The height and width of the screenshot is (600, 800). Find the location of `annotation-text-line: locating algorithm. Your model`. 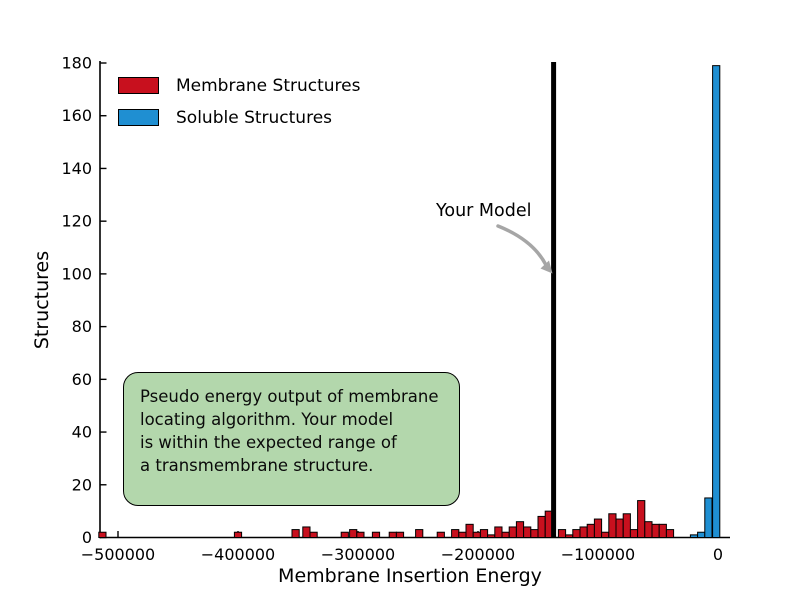

annotation-text-line: locating algorithm. Your model is located at coordinates (267, 419).